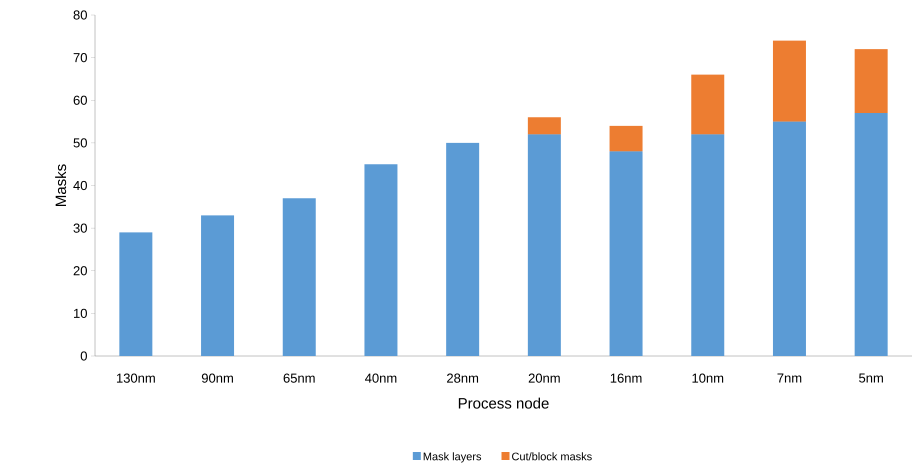 The image size is (916, 469). I want to click on y-tick-label: 20, so click(80, 271).